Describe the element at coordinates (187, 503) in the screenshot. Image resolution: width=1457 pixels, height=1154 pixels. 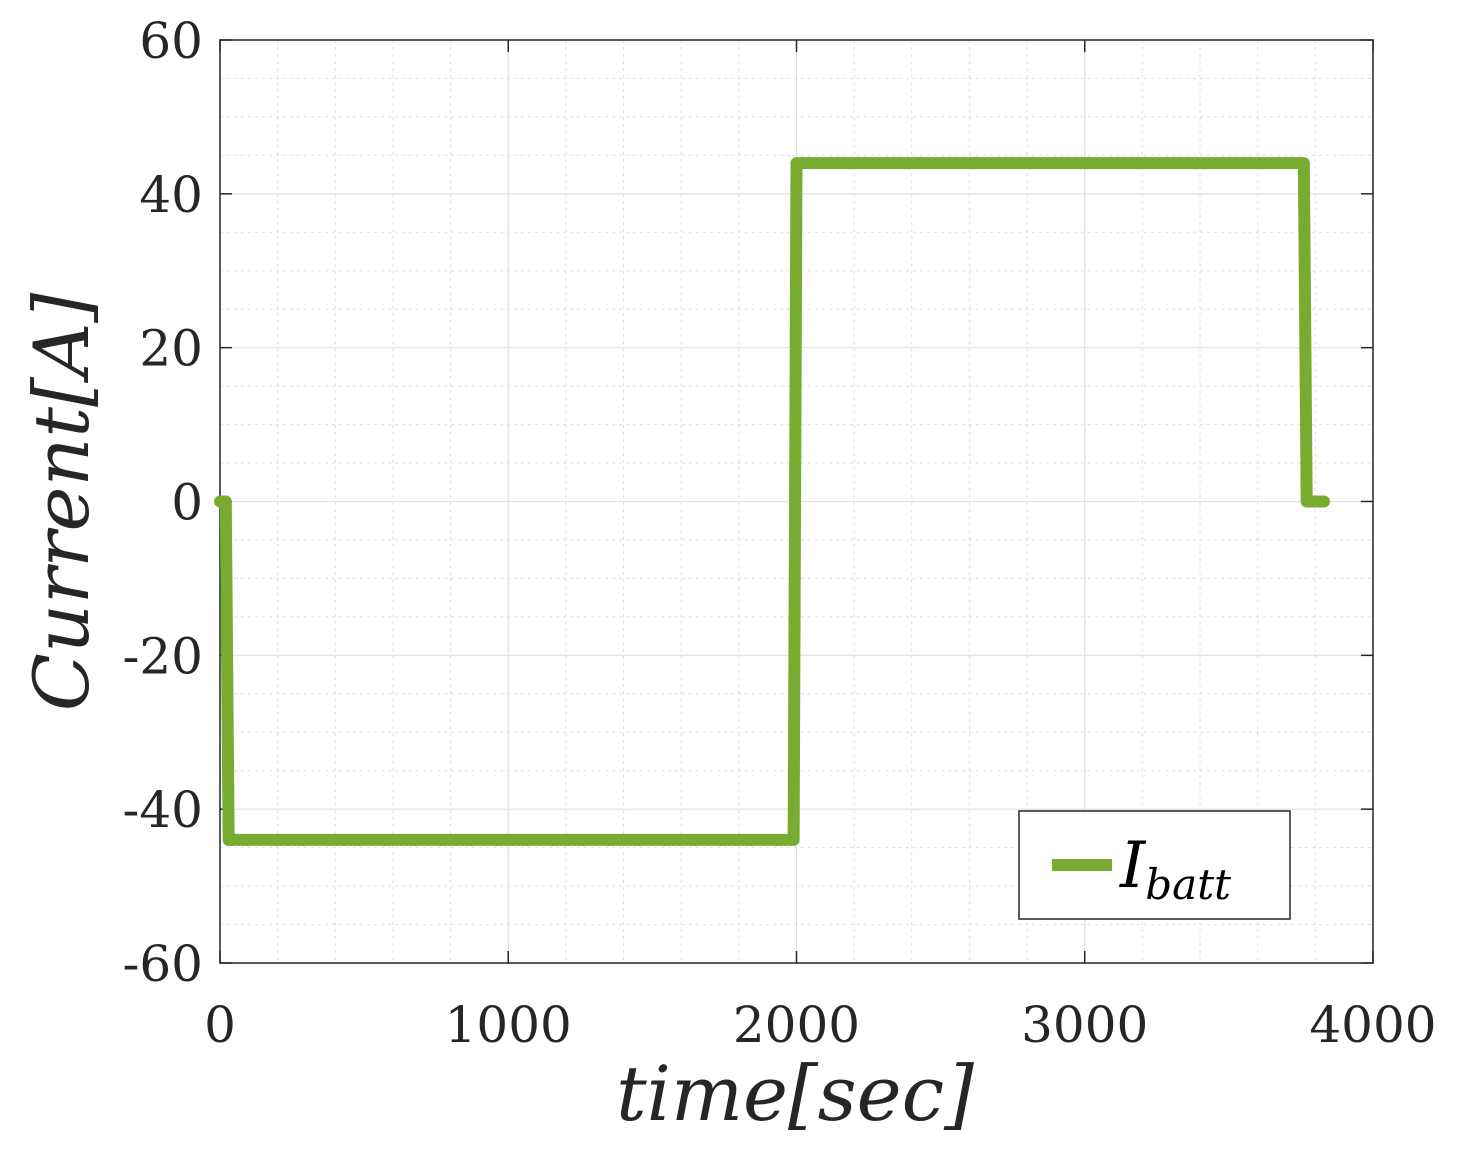
I see `y-tick-label: 0` at that location.